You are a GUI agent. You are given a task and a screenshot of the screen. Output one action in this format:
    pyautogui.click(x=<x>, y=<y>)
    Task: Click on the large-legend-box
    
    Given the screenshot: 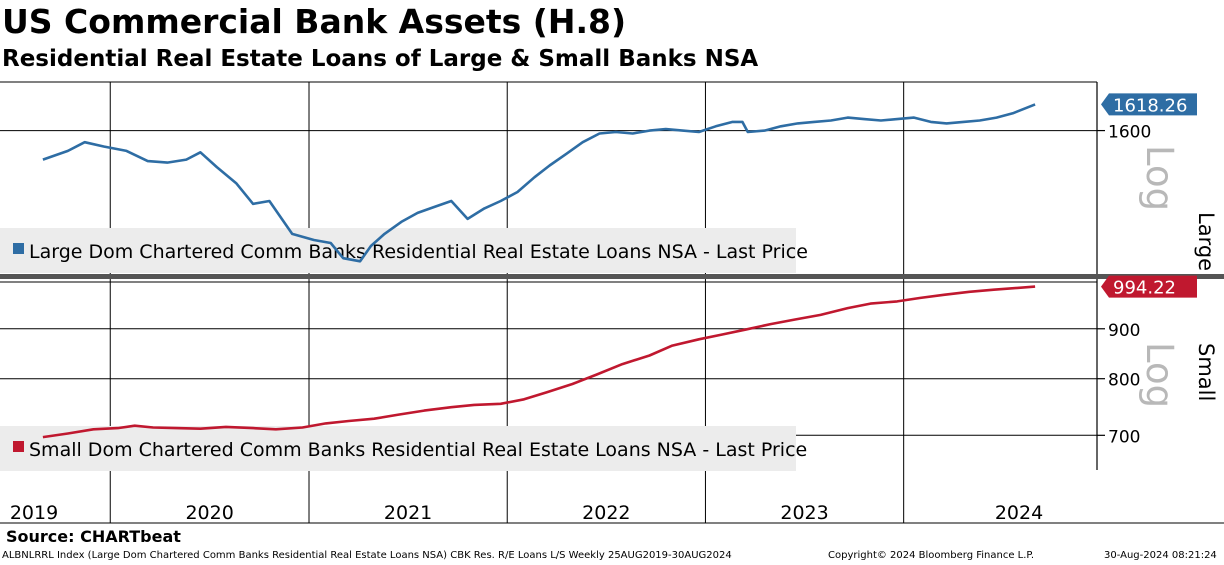 What is the action you would take?
    pyautogui.click(x=398, y=250)
    